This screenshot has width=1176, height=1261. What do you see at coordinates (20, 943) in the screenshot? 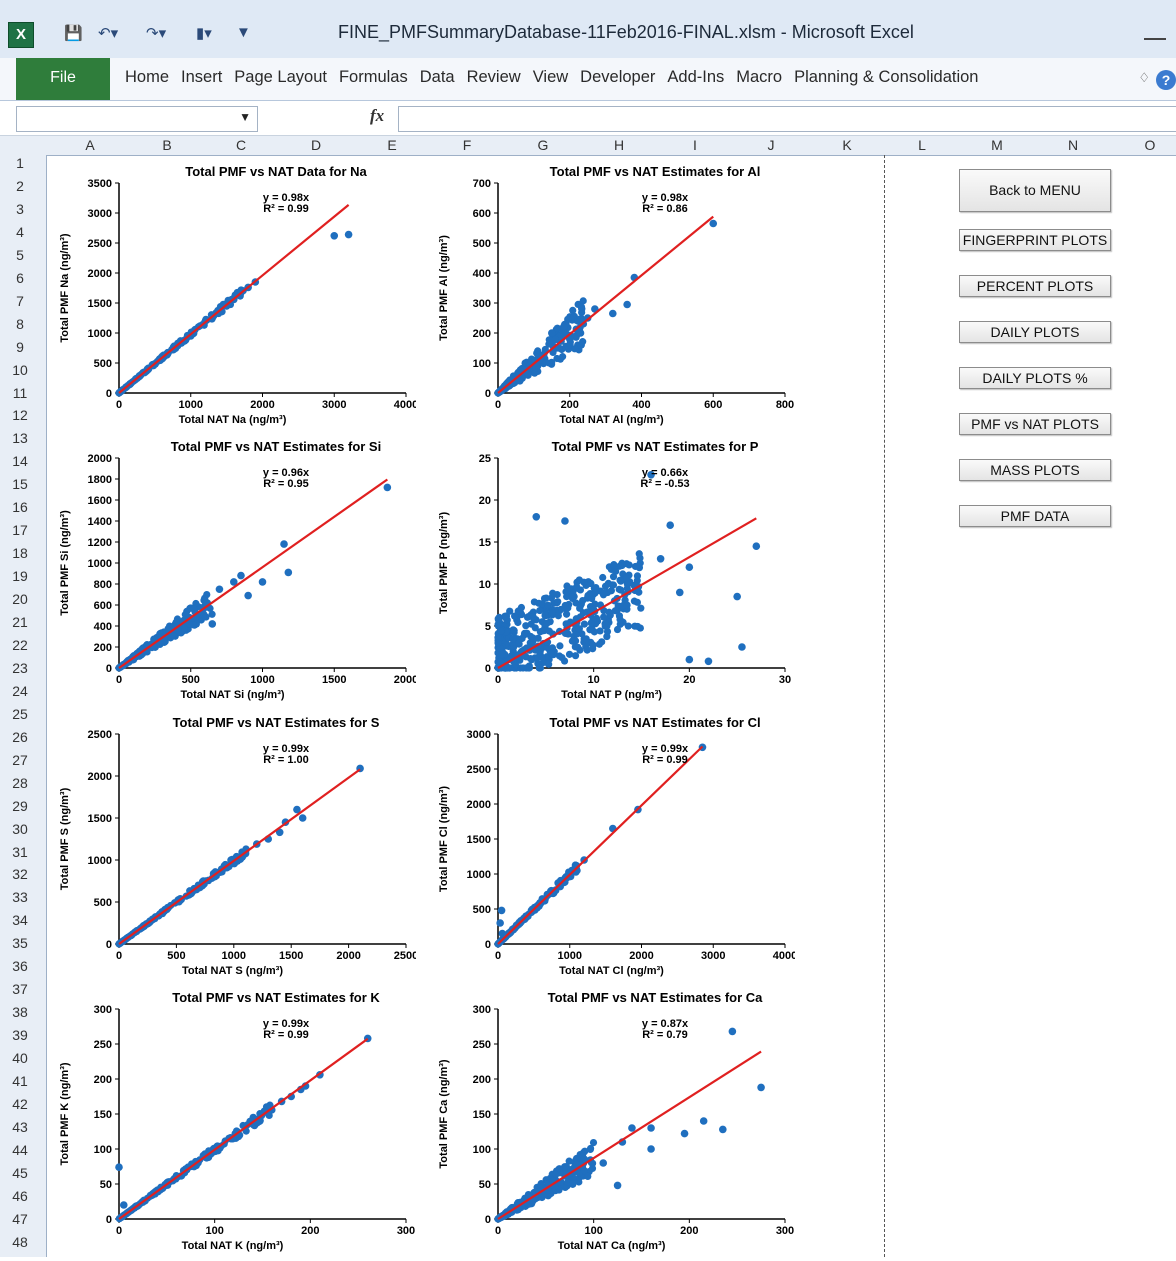
I see `row-header-35: 35` at bounding box center [20, 943].